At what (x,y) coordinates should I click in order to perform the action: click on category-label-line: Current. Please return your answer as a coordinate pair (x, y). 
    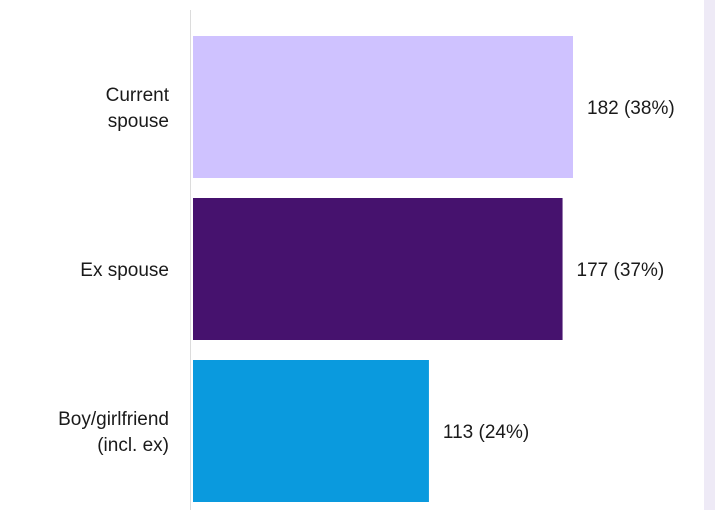
    Looking at the image, I should click on (138, 95).